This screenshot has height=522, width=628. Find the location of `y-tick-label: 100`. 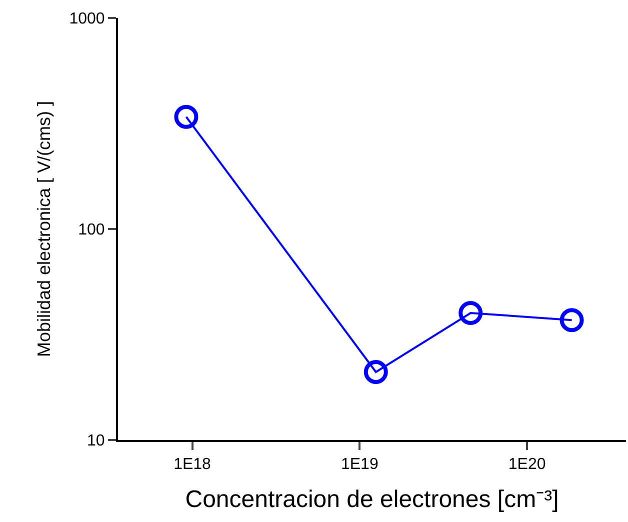

y-tick-label: 100 is located at coordinates (91, 230).